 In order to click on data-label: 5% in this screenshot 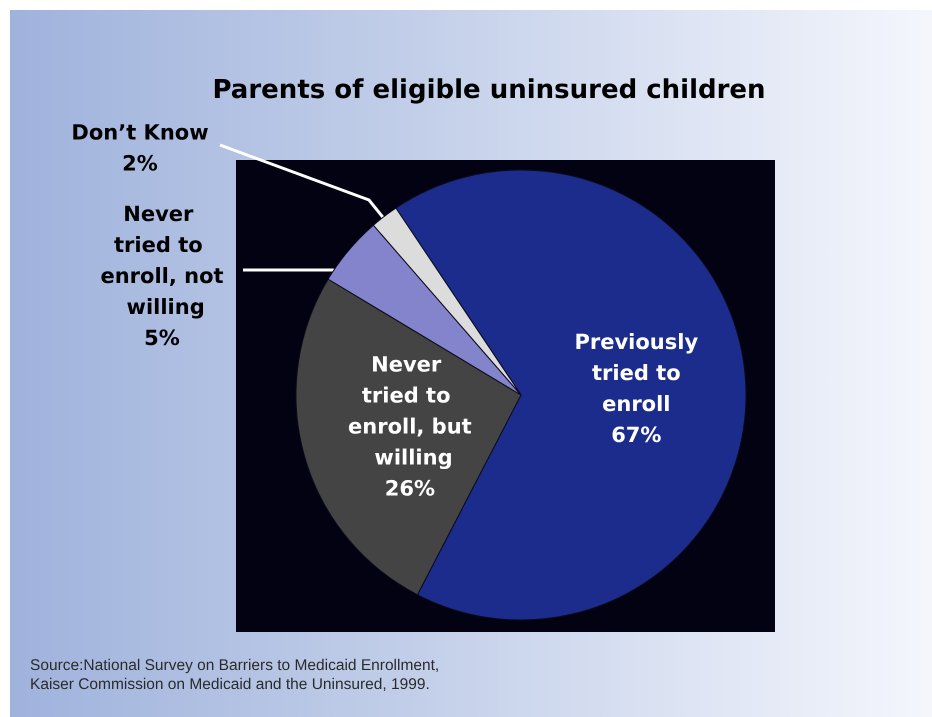, I will do `click(162, 338)`.